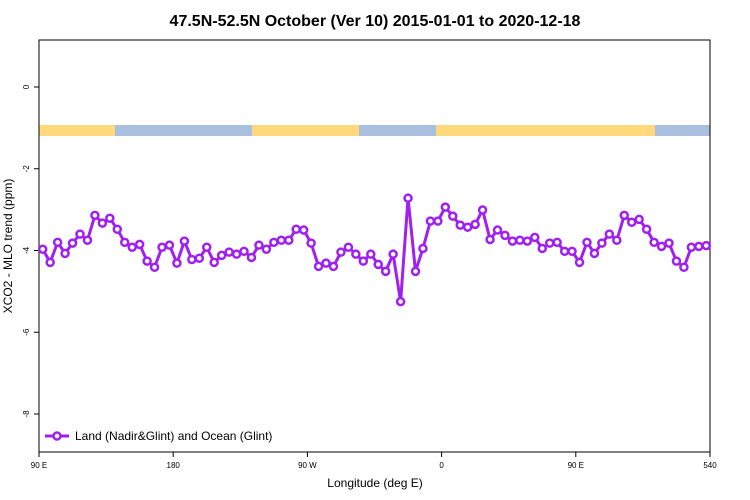 The width and height of the screenshot is (750, 500). Describe the element at coordinates (374, 130) in the screenshot. I see `land-ocean-strip` at that location.